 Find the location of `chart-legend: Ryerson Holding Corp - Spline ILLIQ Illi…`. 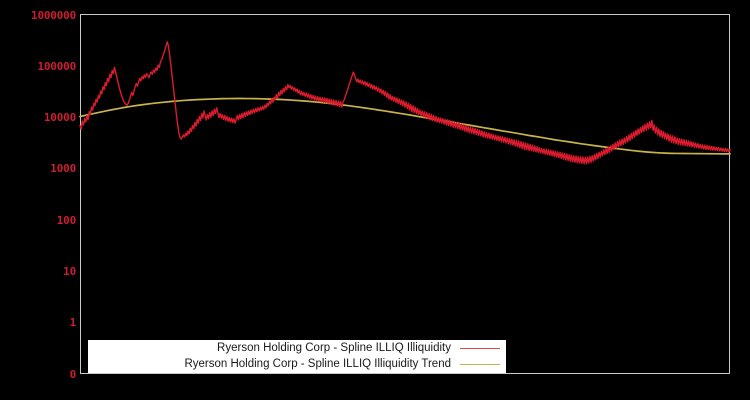

chart-legend: Ryerson Holding Corp - Spline ILLIQ Illi… is located at coordinates (297, 356).